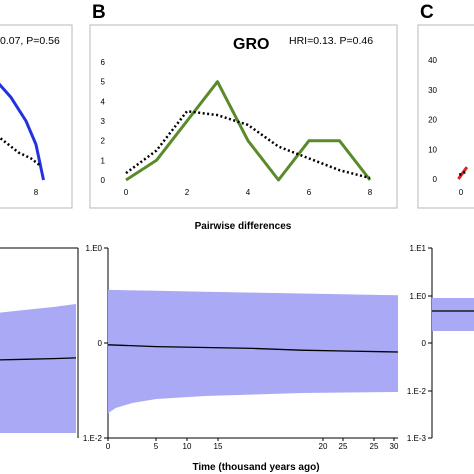 The image size is (474, 474). I want to click on panel-b-x-tick-label: 0, so click(126, 192).